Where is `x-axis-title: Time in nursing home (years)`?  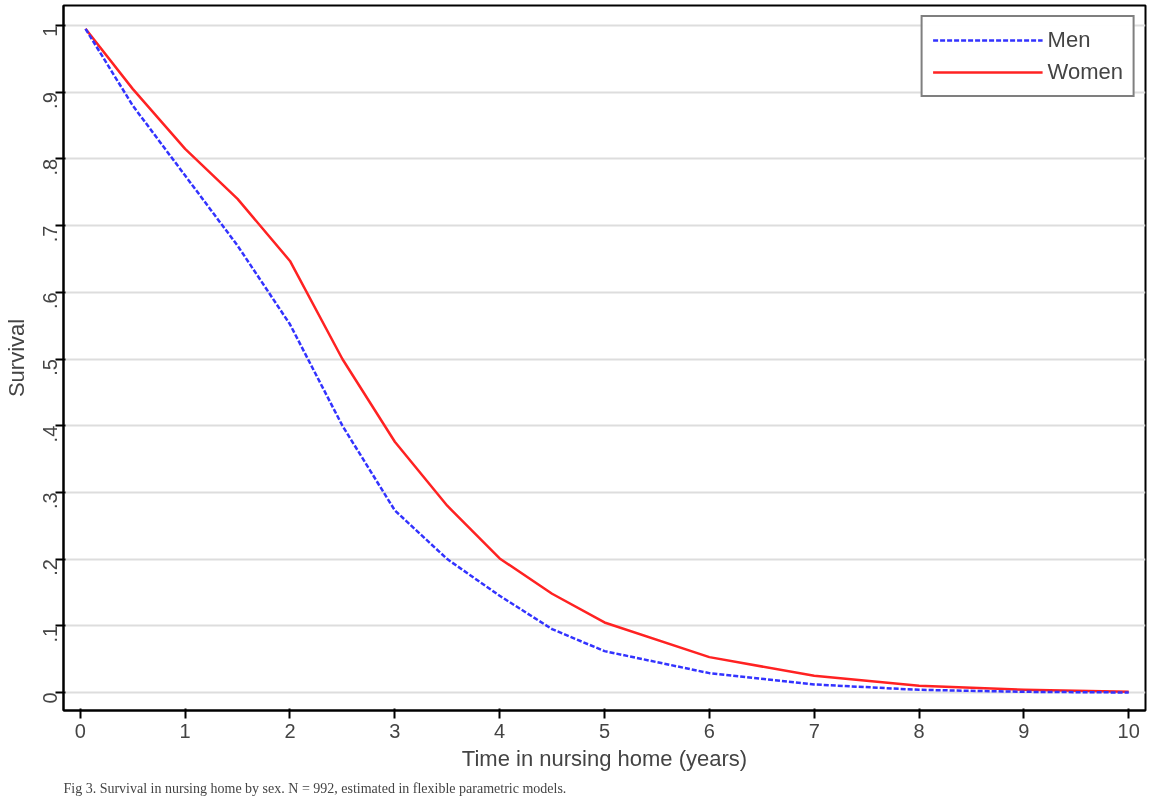
x-axis-title: Time in nursing home (years) is located at coordinates (604, 758).